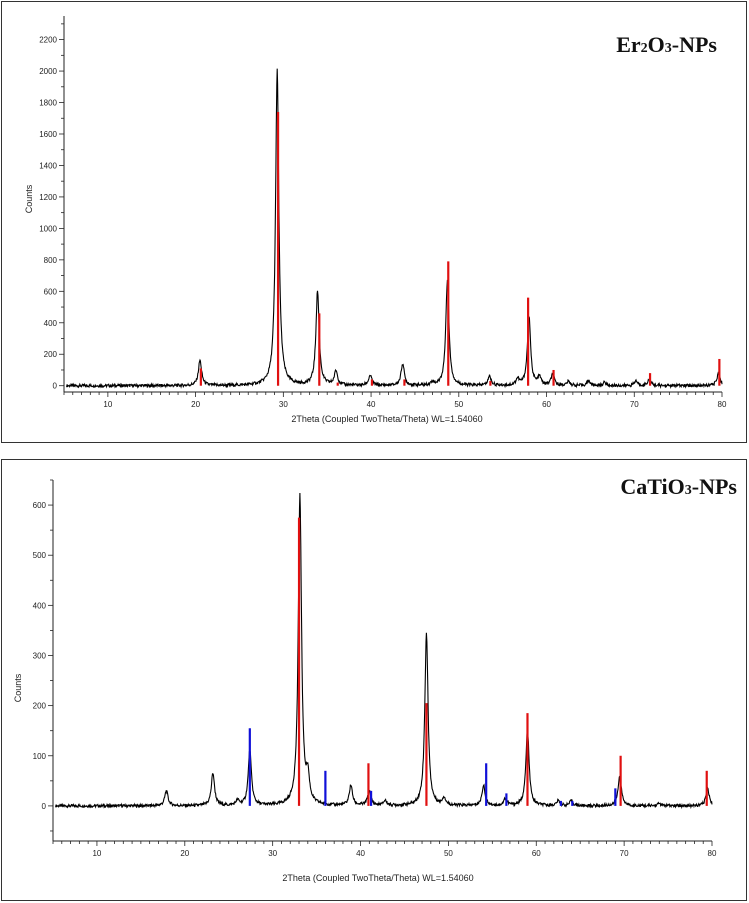  What do you see at coordinates (40, 756) in the screenshot?
I see `y-tick-label: 100` at bounding box center [40, 756].